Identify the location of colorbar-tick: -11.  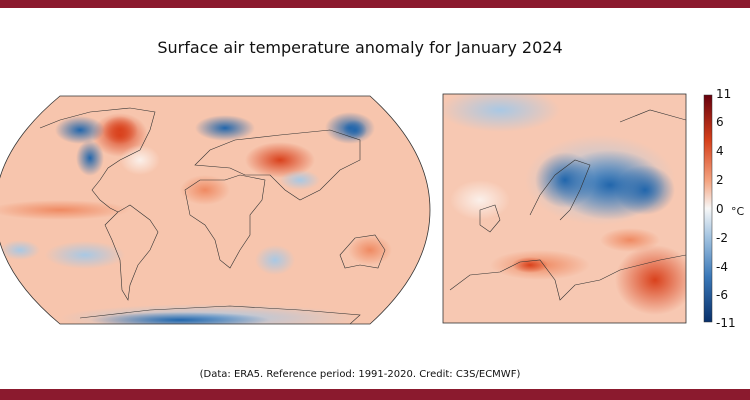
(726, 323).